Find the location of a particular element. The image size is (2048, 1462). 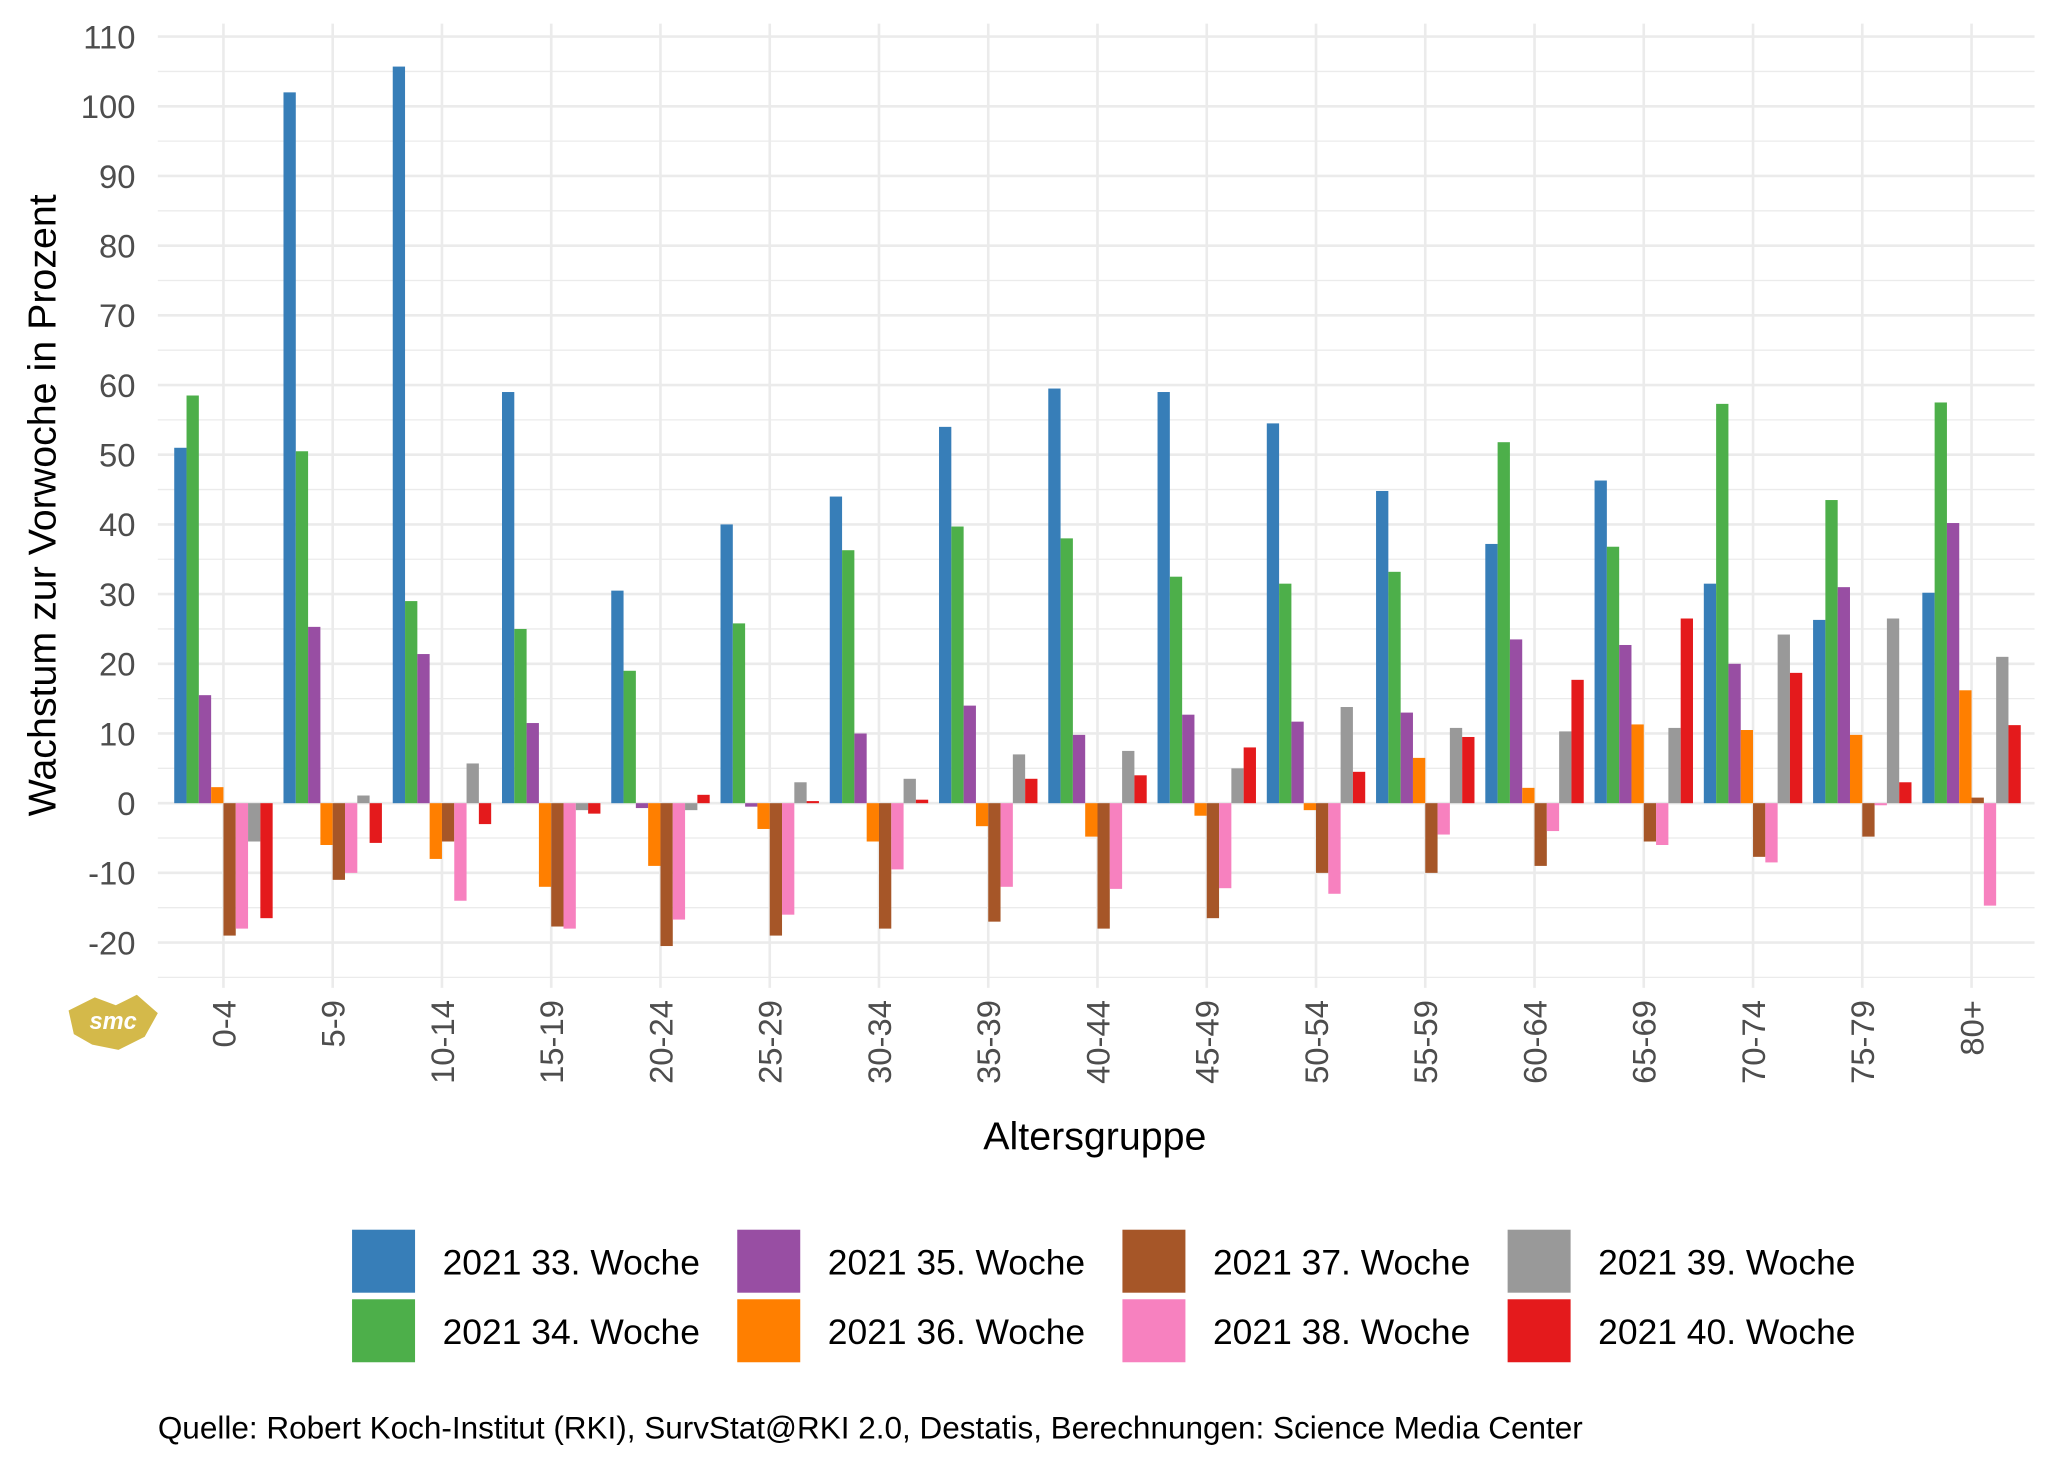

x-tick-label: 30-34 is located at coordinates (879, 1042).